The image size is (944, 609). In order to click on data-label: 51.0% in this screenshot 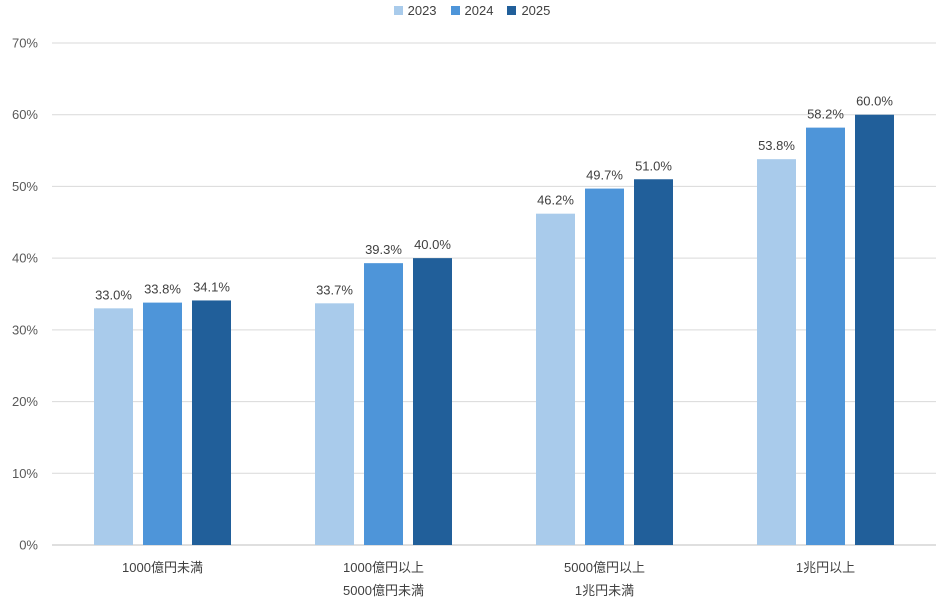, I will do `click(653, 165)`.